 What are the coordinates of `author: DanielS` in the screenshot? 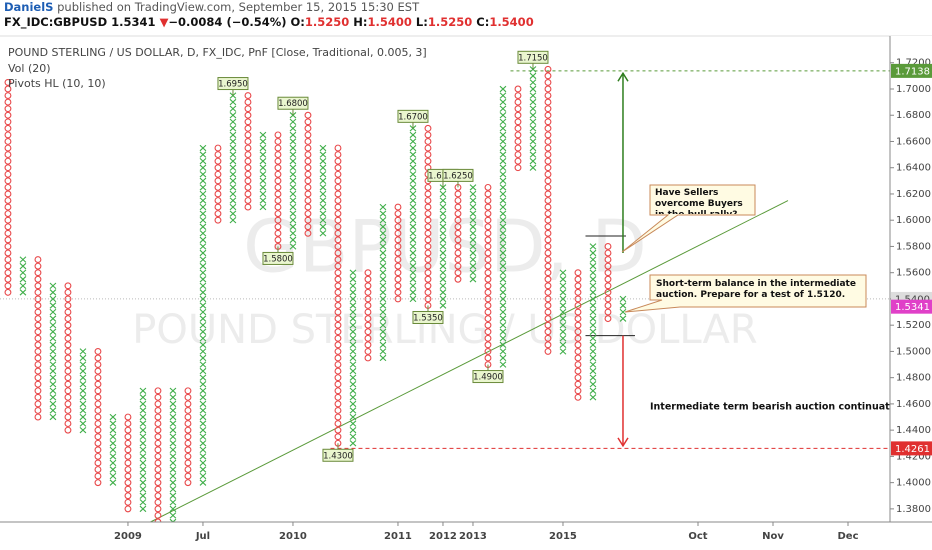 It's located at (29, 7).